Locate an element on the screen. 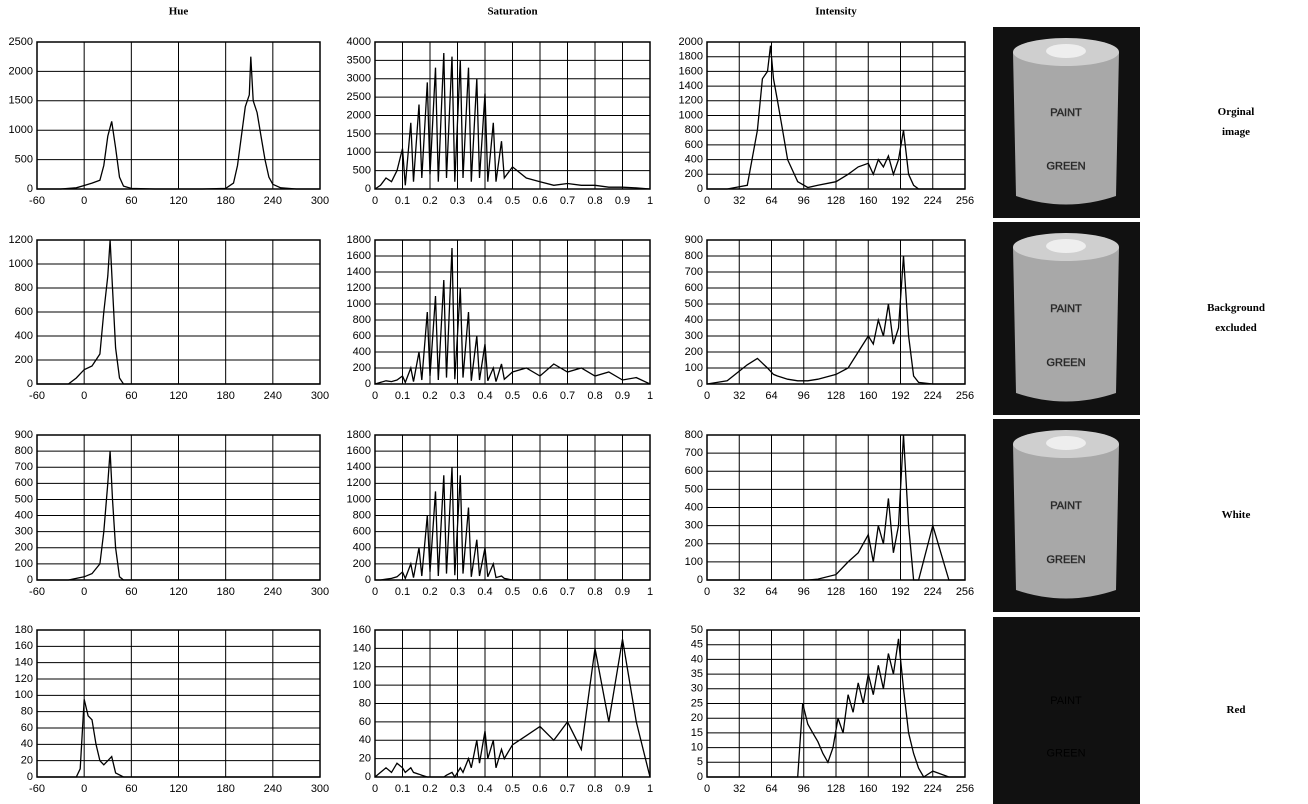 The image size is (1308, 804). y-tick-label: 10 is located at coordinates (697, 748).